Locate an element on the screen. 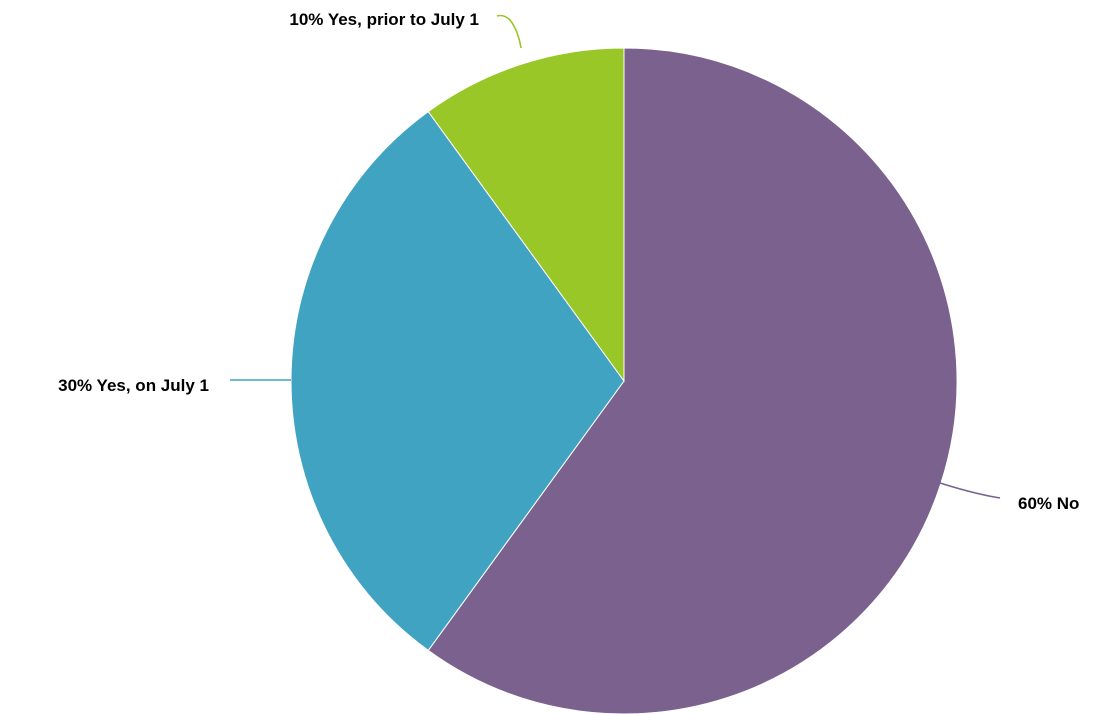  data-label: 10% Yes, prior to July 1 is located at coordinates (384, 19).